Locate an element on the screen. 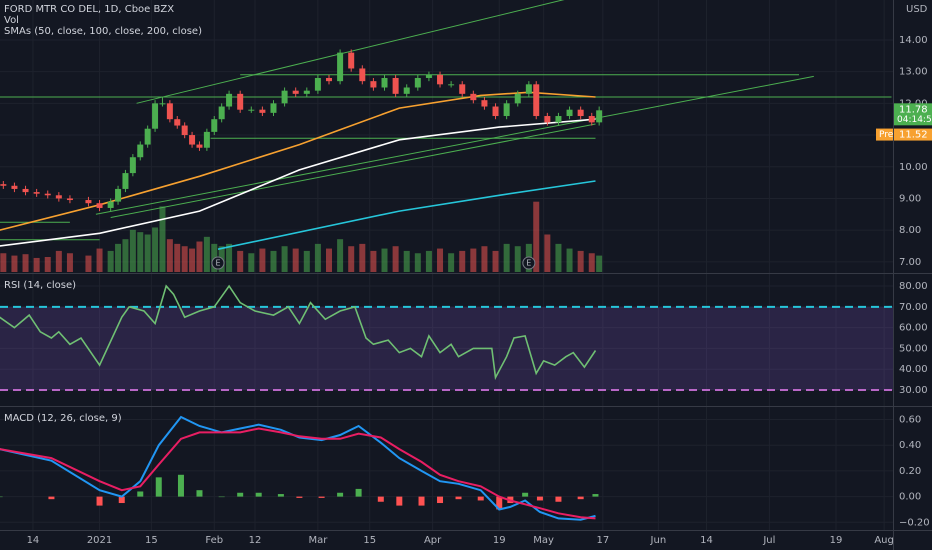 The image size is (932, 550). x-tick-label: Apr is located at coordinates (433, 540).